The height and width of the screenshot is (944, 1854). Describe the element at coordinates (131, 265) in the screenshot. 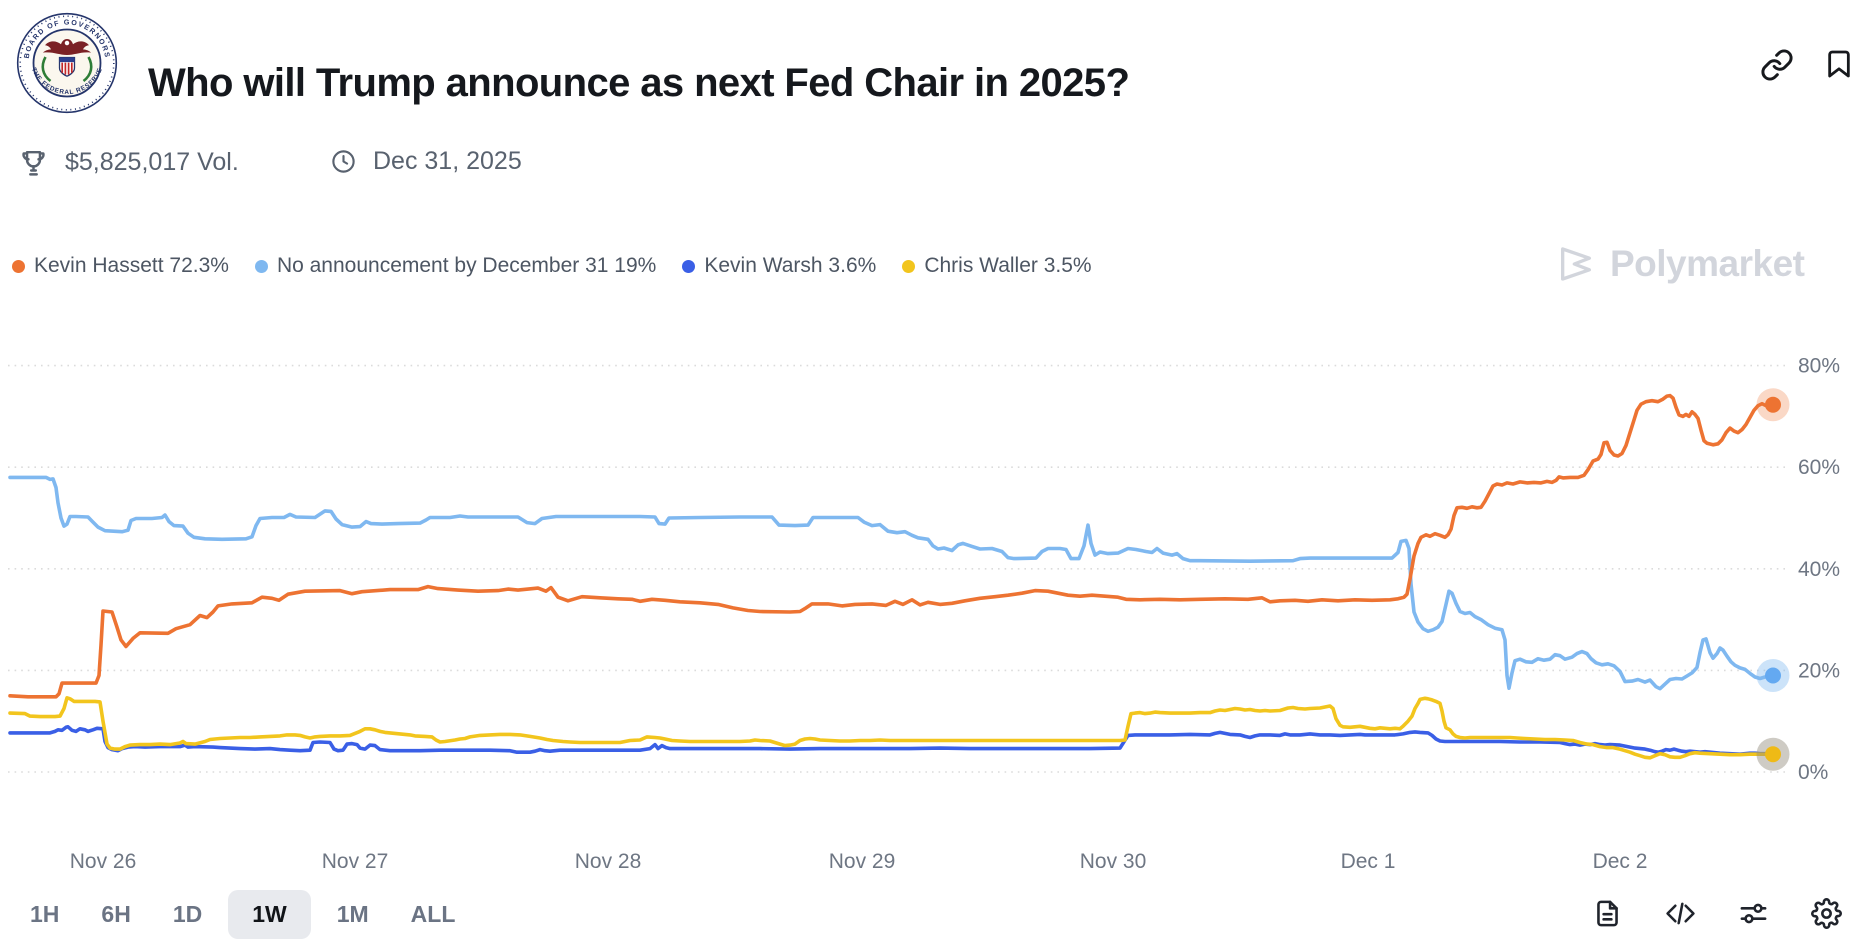

I see `legend-label: Kevin Hassett 72.3%` at that location.